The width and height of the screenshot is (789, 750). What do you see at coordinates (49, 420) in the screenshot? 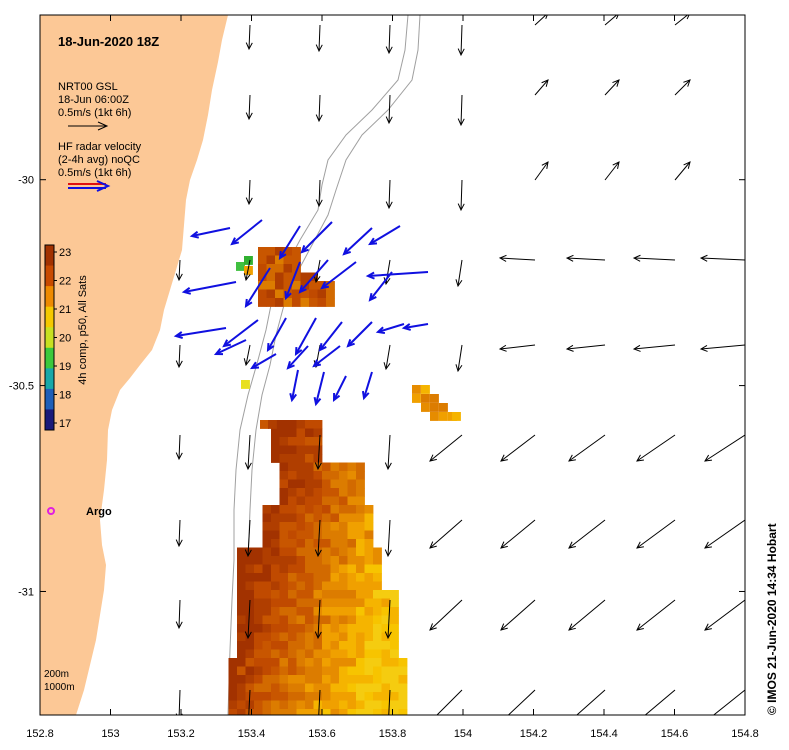
I see `colorbar-segment` at bounding box center [49, 420].